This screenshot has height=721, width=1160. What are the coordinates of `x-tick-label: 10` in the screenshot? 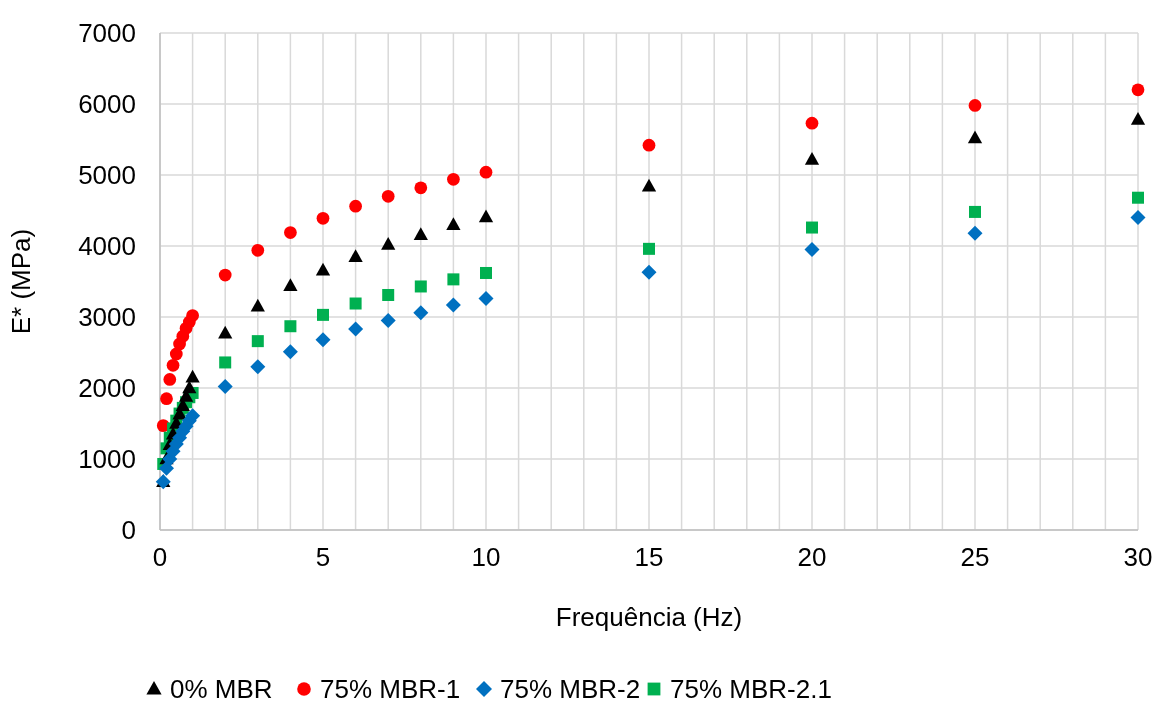 It's located at (486, 557).